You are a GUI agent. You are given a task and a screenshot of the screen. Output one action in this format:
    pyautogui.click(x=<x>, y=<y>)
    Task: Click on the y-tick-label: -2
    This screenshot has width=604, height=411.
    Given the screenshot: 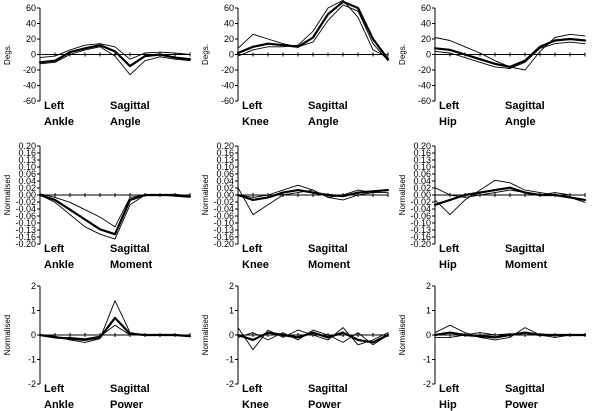 What is the action you would take?
    pyautogui.click(x=32, y=384)
    